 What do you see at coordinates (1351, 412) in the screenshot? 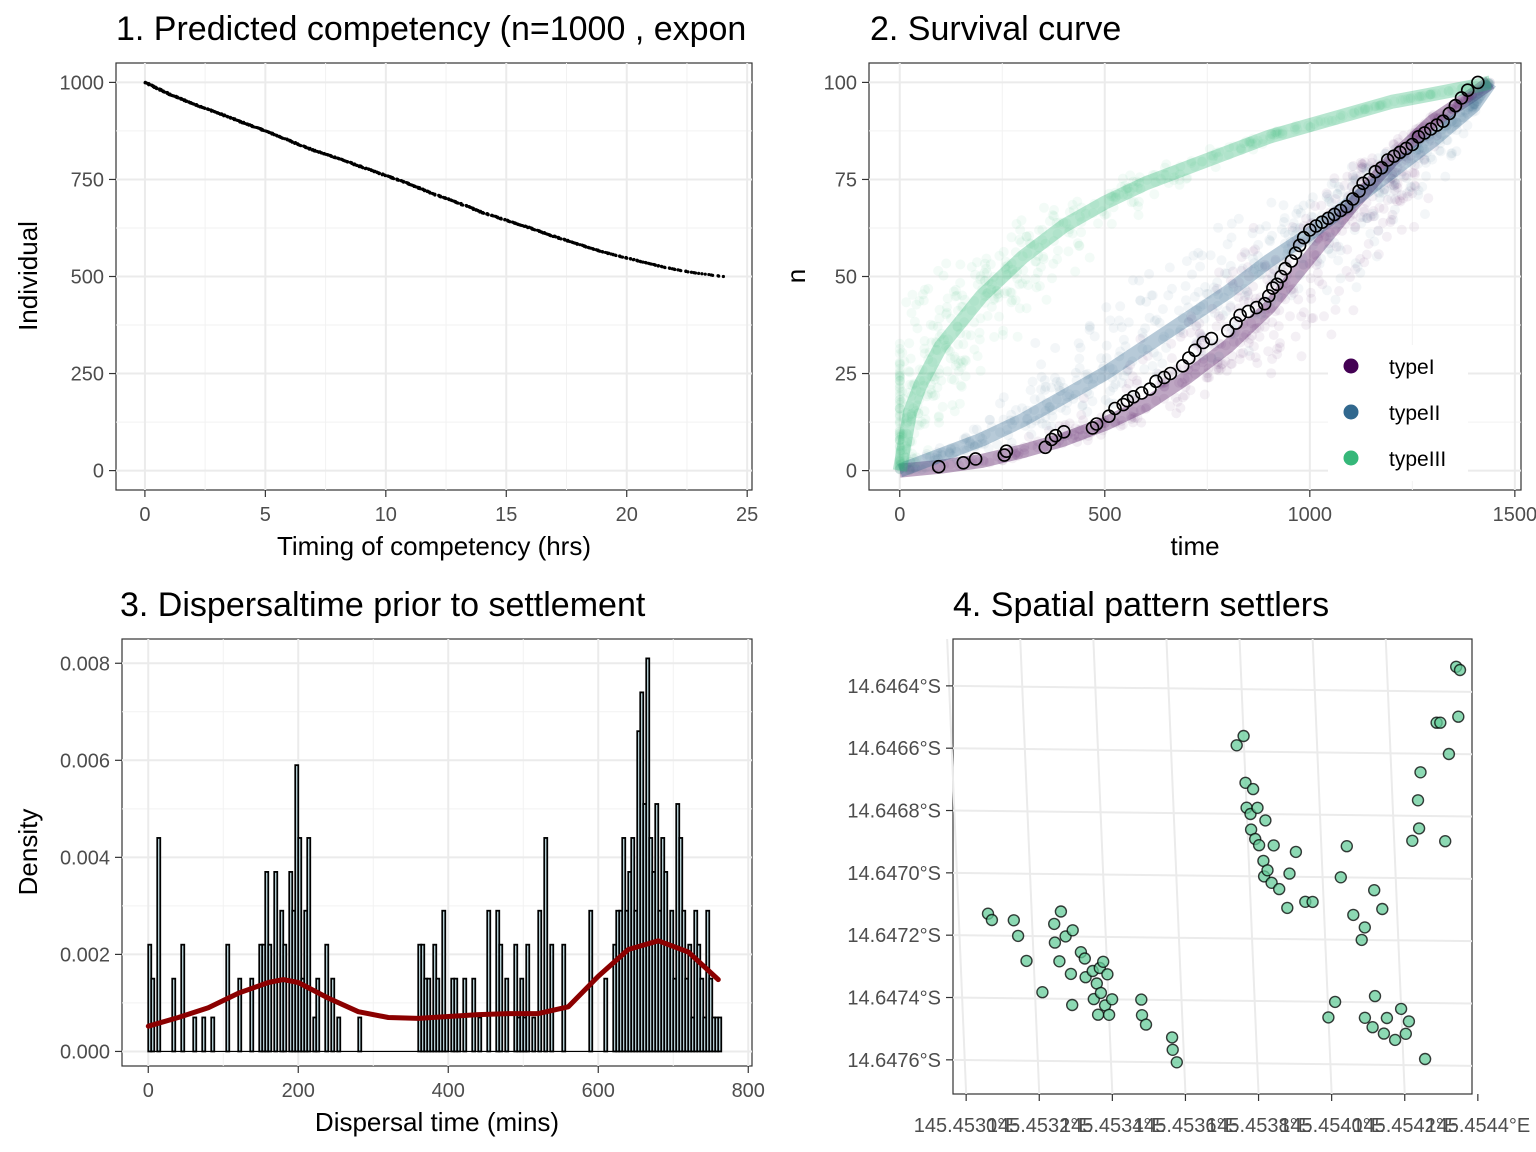
I see `panel2-legend-key-typeII` at bounding box center [1351, 412].